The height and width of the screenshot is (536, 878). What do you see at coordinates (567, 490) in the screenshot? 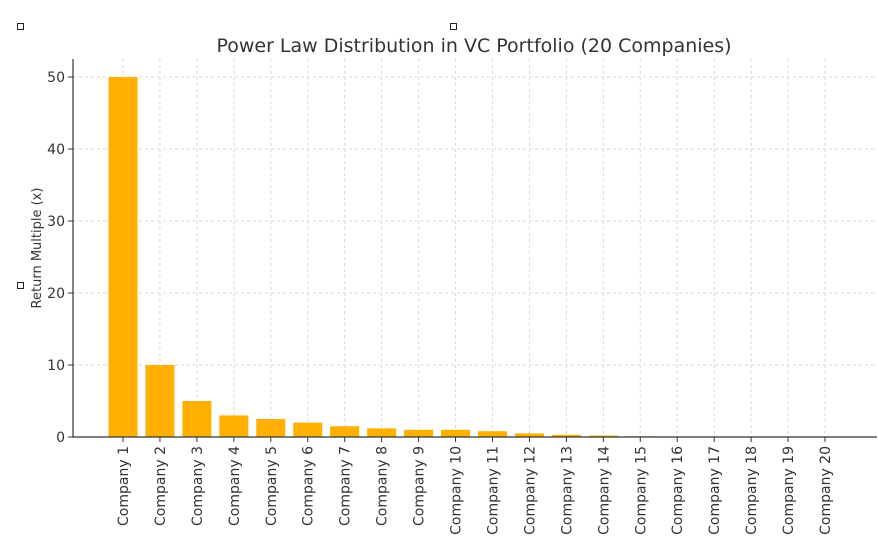
I see `x-tick-label: Company 13` at bounding box center [567, 490].